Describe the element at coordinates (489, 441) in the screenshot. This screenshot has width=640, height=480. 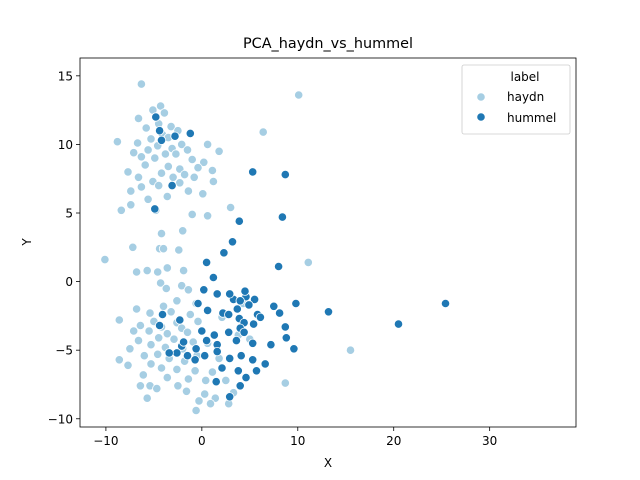
I see `x-tick-label: 30` at that location.